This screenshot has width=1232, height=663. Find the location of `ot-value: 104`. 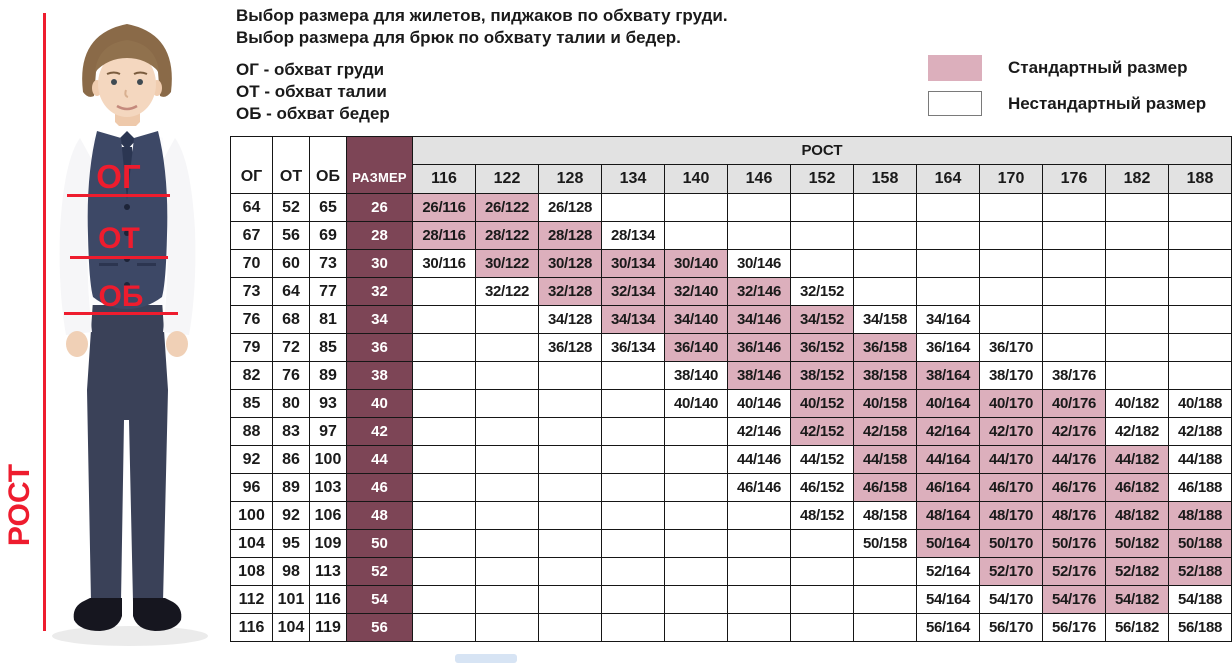

ot-value: 104 is located at coordinates (291, 627).